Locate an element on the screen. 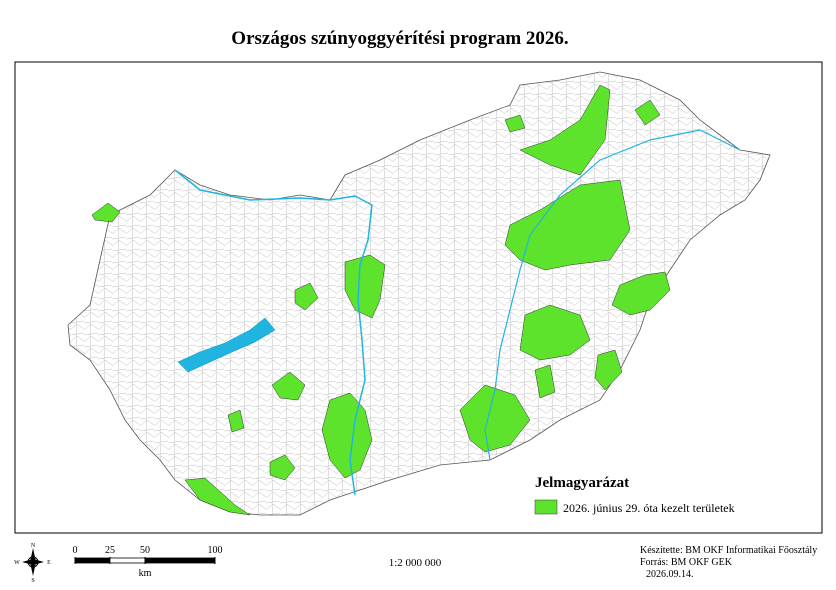 This screenshot has height=590, width=836. compass-s: S is located at coordinates (32, 581).